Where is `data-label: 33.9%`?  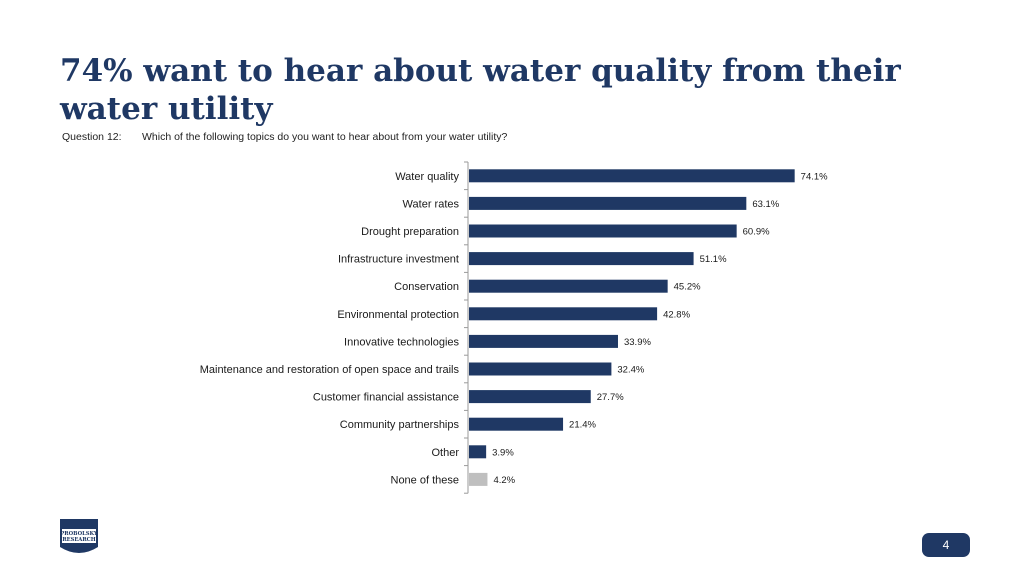
data-label: 33.9% is located at coordinates (637, 342).